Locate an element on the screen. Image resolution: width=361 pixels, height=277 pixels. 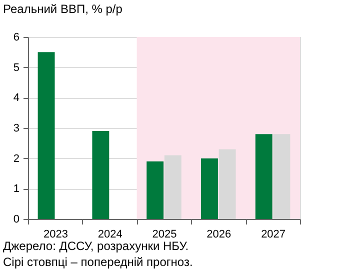
x-tick-label: 2026 is located at coordinates (219, 234).